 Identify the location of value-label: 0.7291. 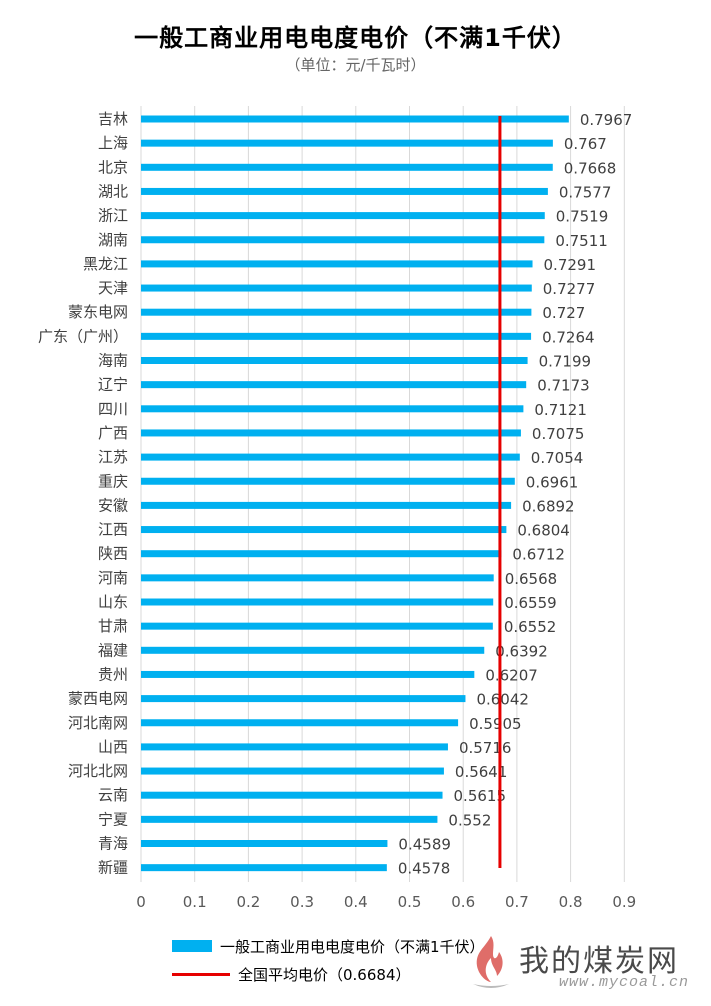
(570, 265).